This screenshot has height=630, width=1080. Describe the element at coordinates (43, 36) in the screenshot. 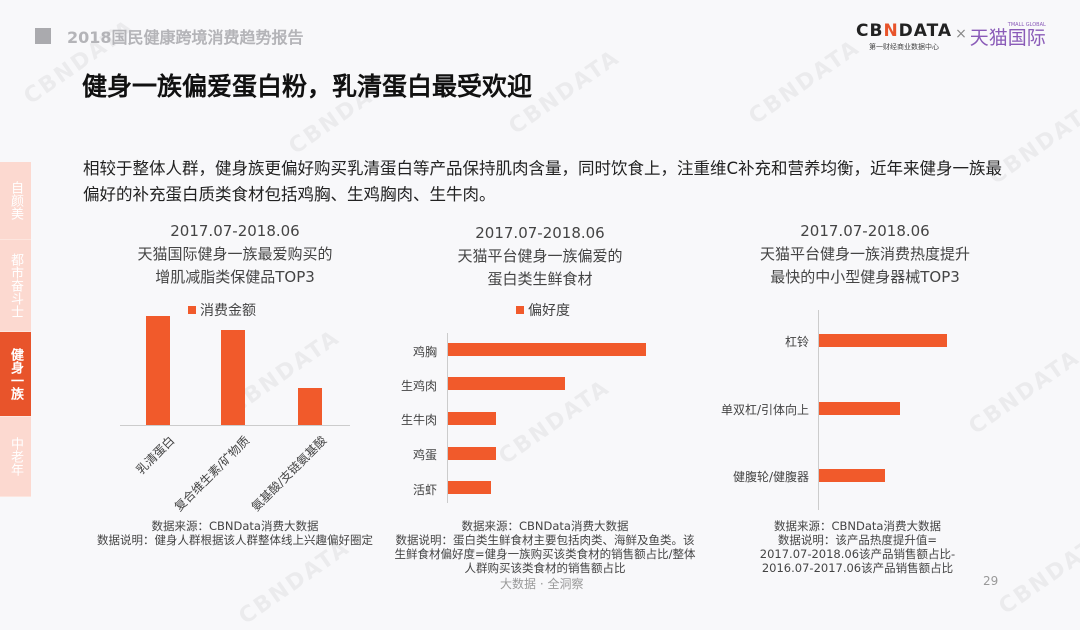

I see `header-square-icon` at that location.